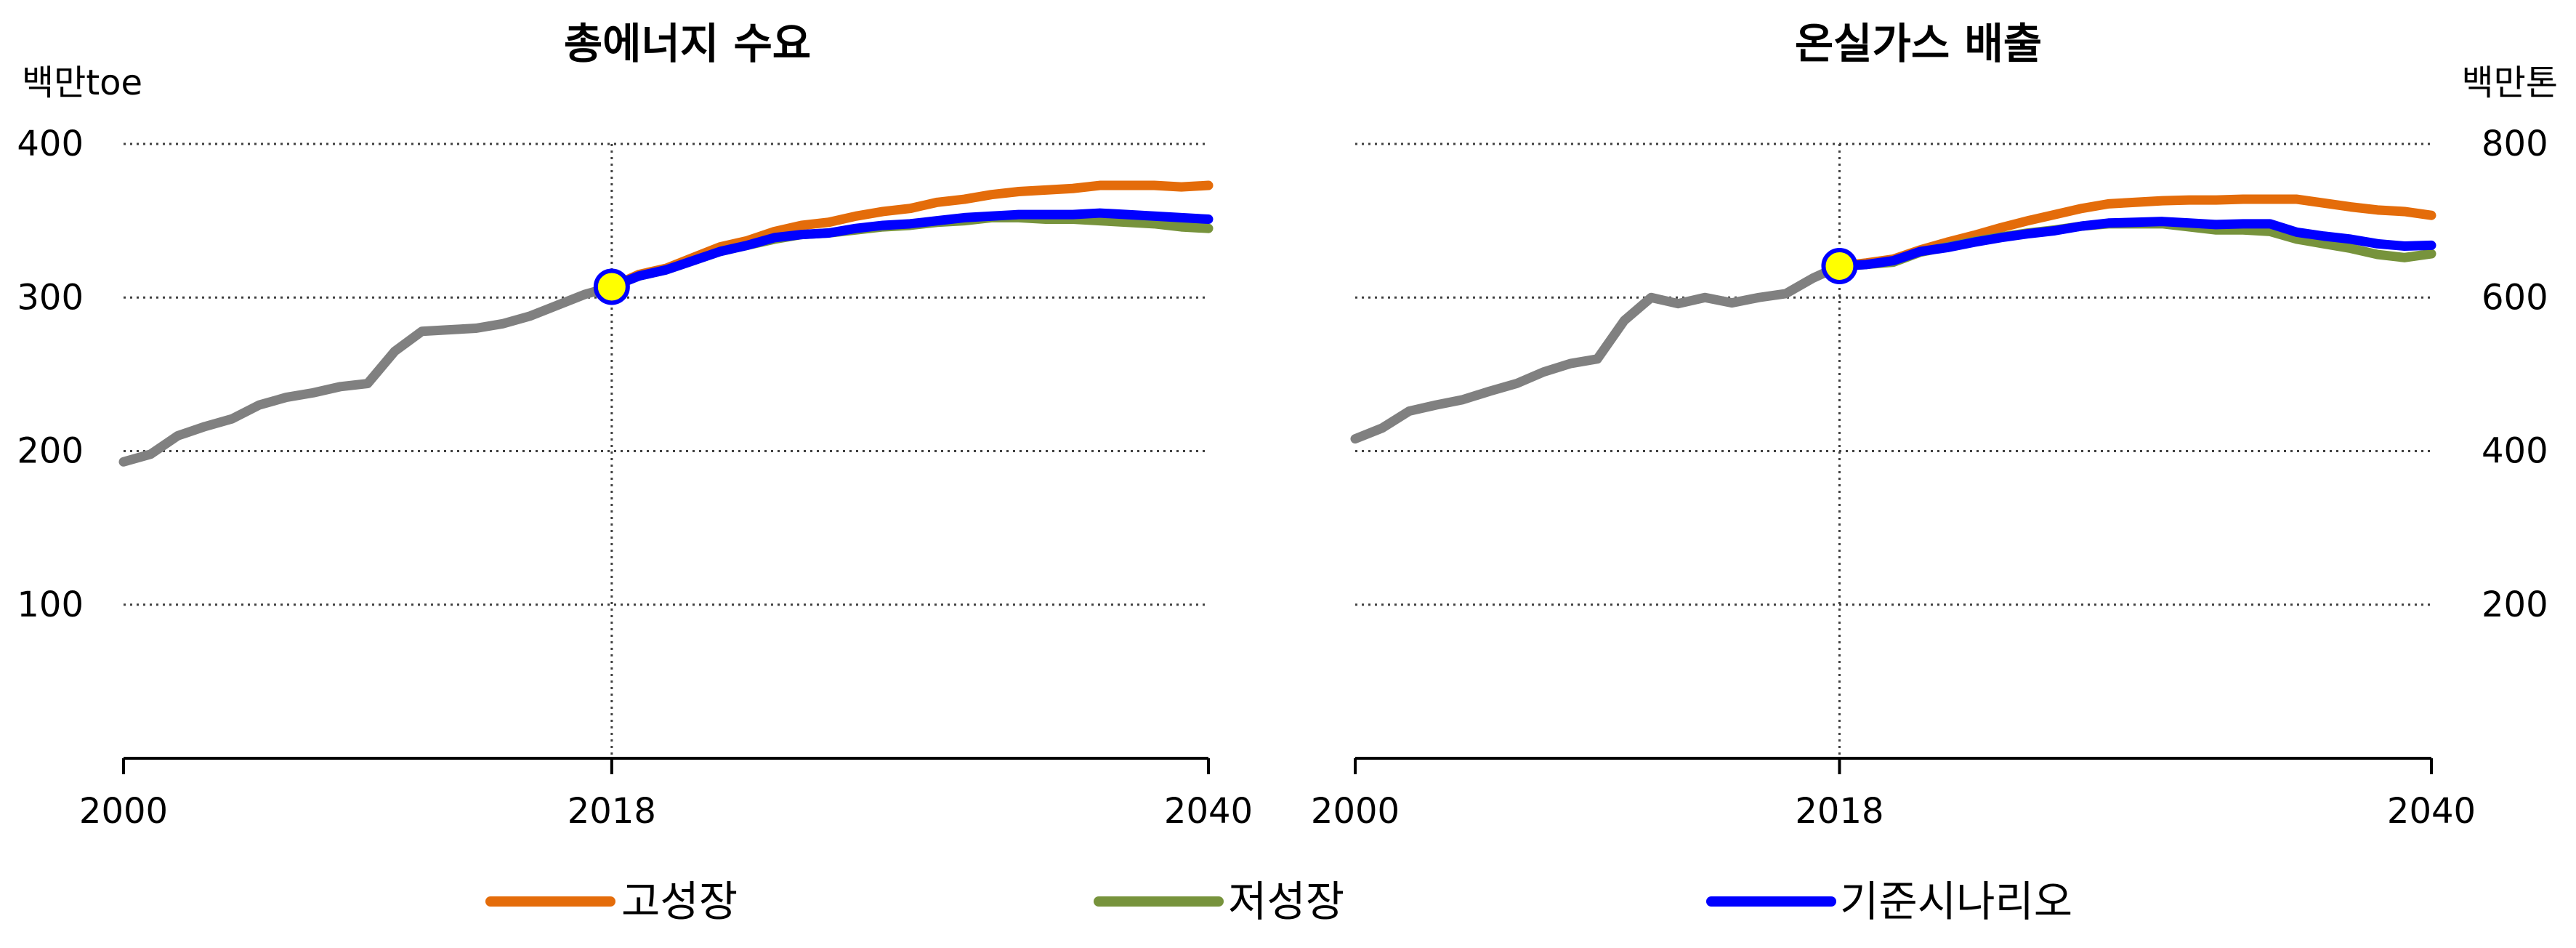  Describe the element at coordinates (2515, 297) in the screenshot. I see `y-tick-label: 600` at that location.